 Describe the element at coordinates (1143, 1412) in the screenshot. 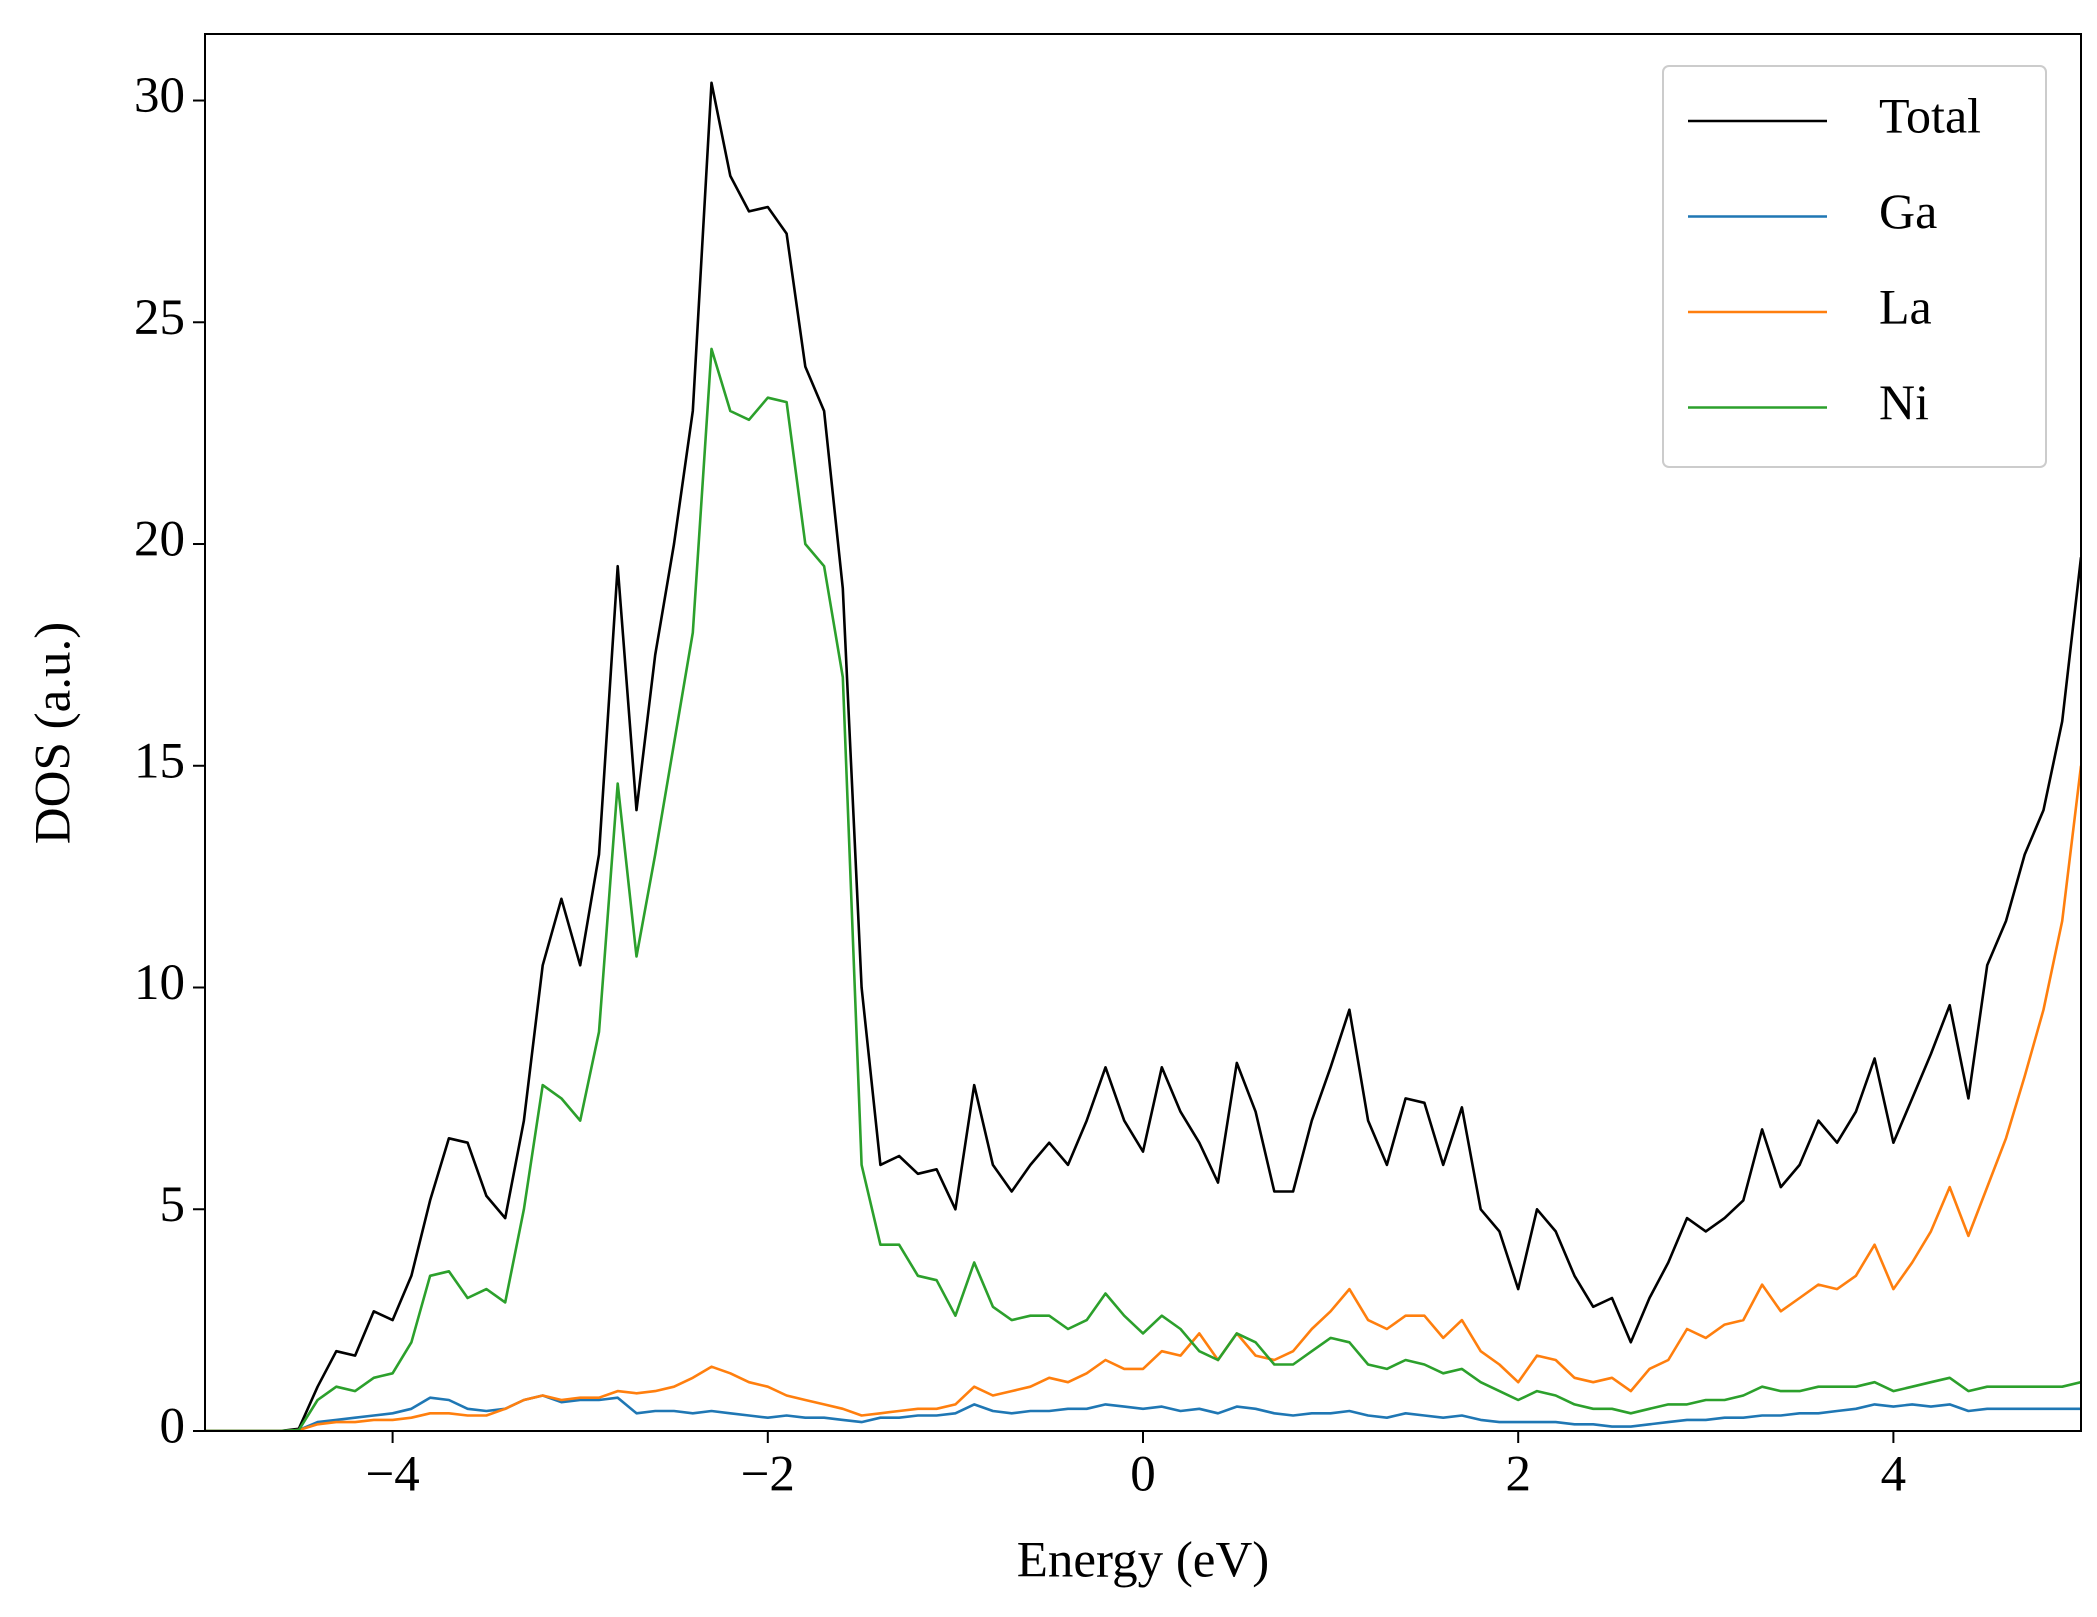

I see `series-line` at that location.